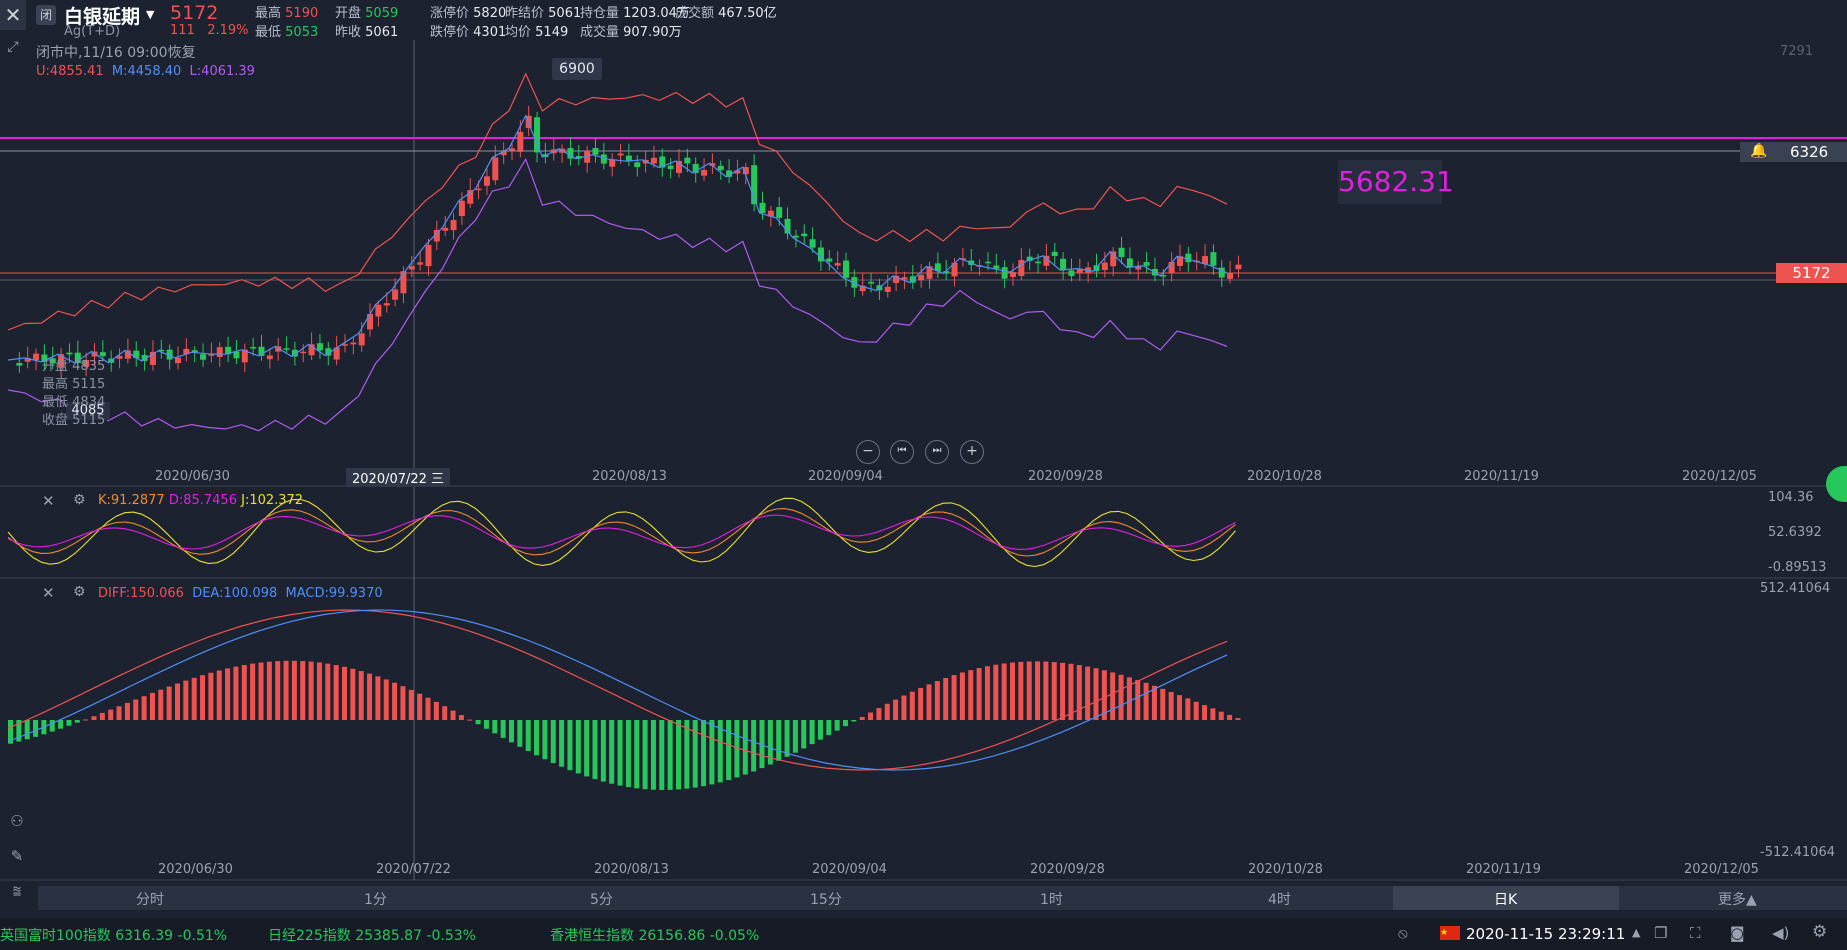 The image size is (1847, 950). Describe the element at coordinates (235, 593) in the screenshot. I see `macd-dea: DEA:100.098` at that location.